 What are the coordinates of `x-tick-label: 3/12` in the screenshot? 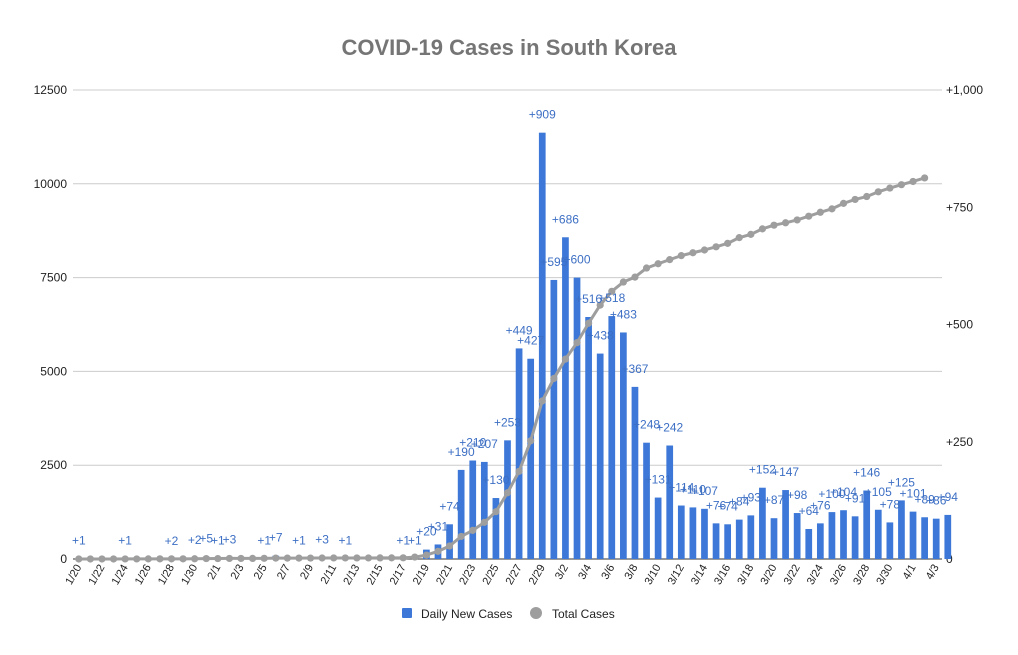 It's located at (676, 575).